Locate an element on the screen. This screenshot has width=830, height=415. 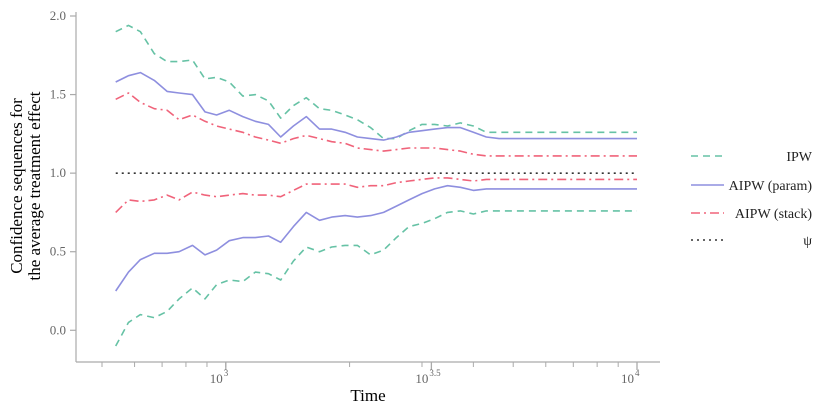
y-ticks: 0.0 0.5 1.0 1.5 2.0 is located at coordinates (63, 172).